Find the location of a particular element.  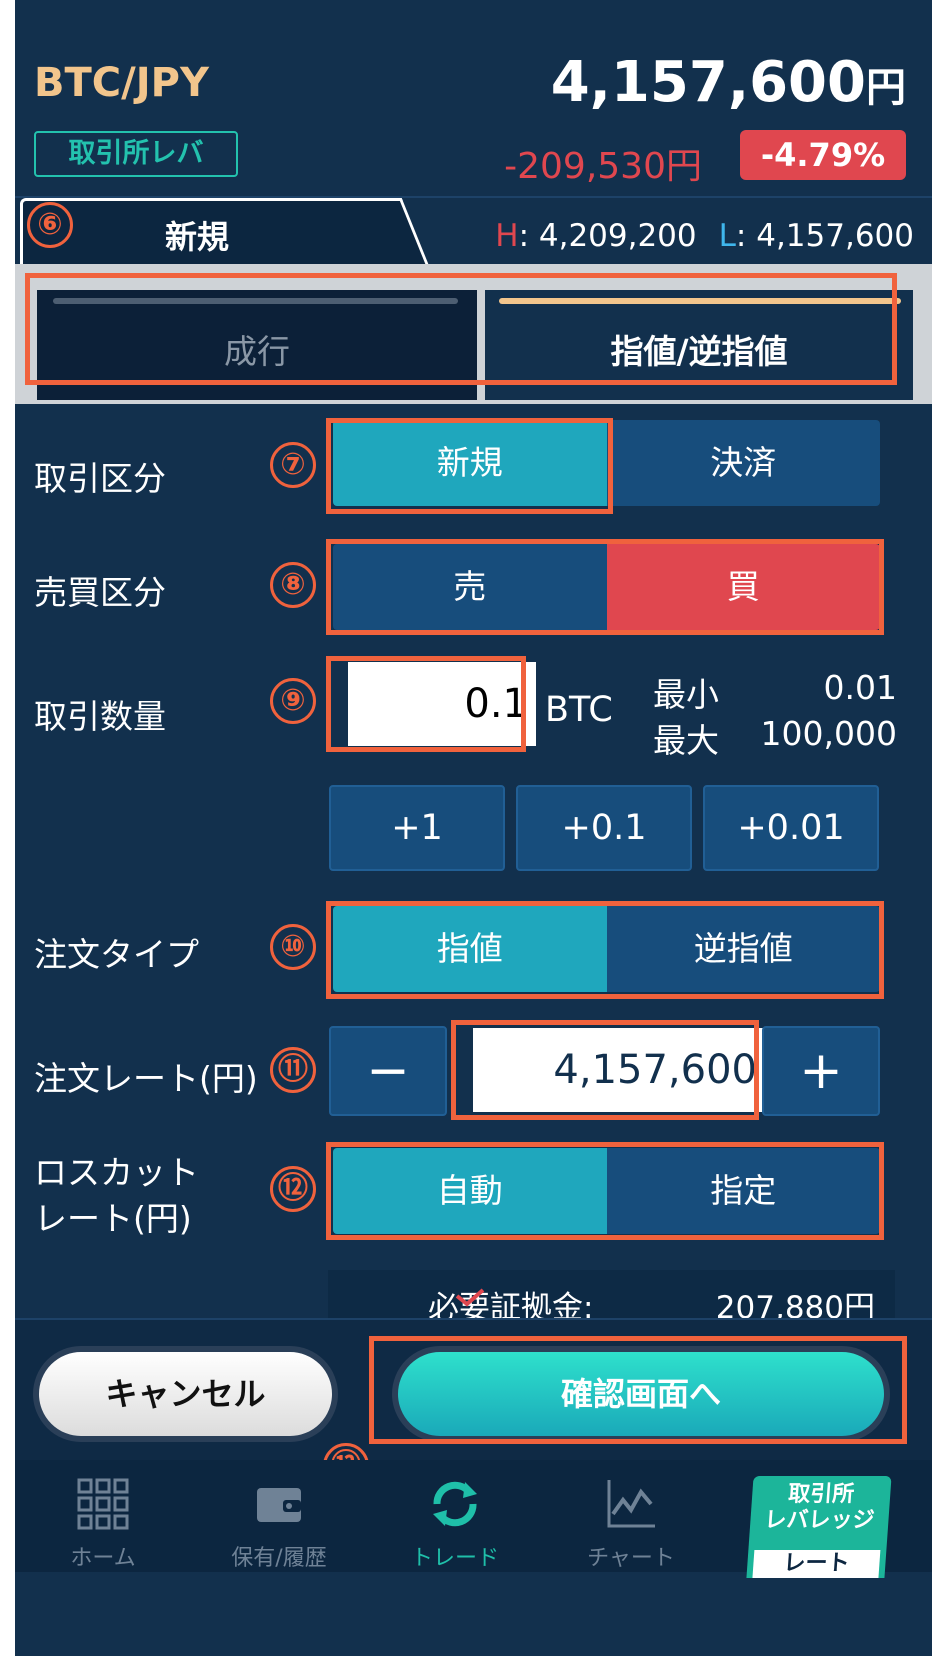

quantity-limits: 最小 0.01 最大 100,000 is located at coordinates (775, 714).